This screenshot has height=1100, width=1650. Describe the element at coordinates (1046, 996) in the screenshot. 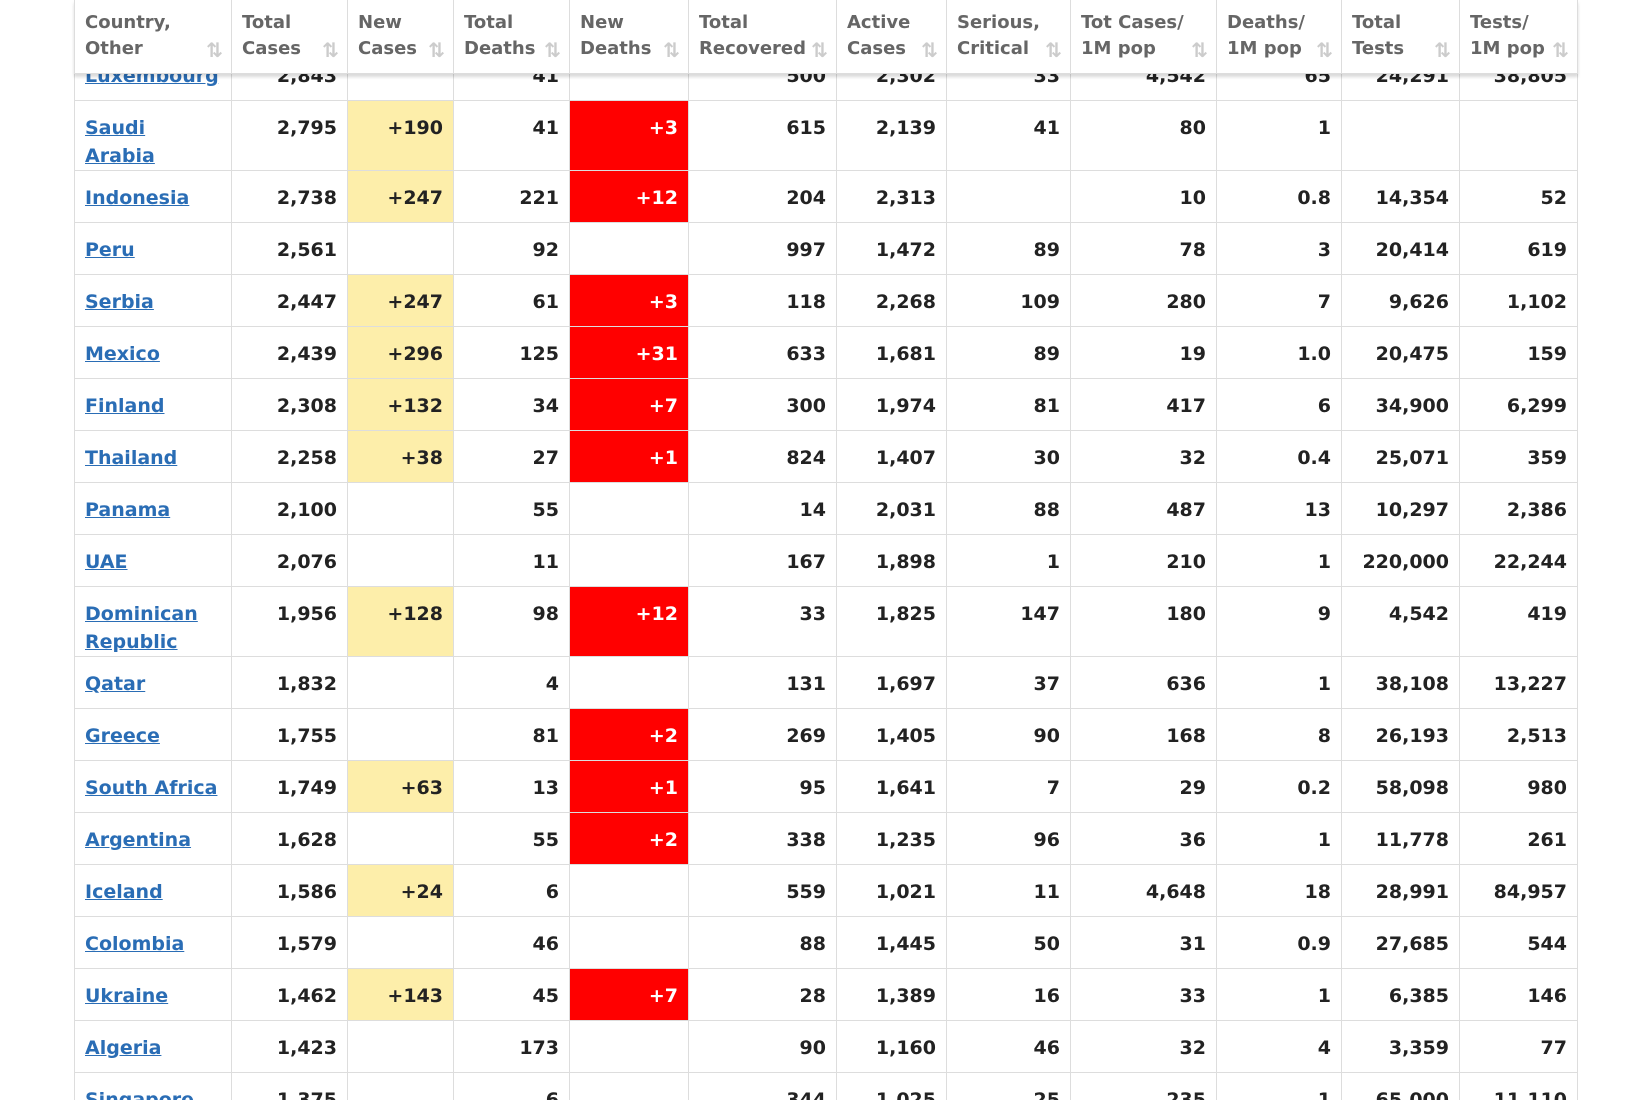

I see `cell-value: 16` at that location.